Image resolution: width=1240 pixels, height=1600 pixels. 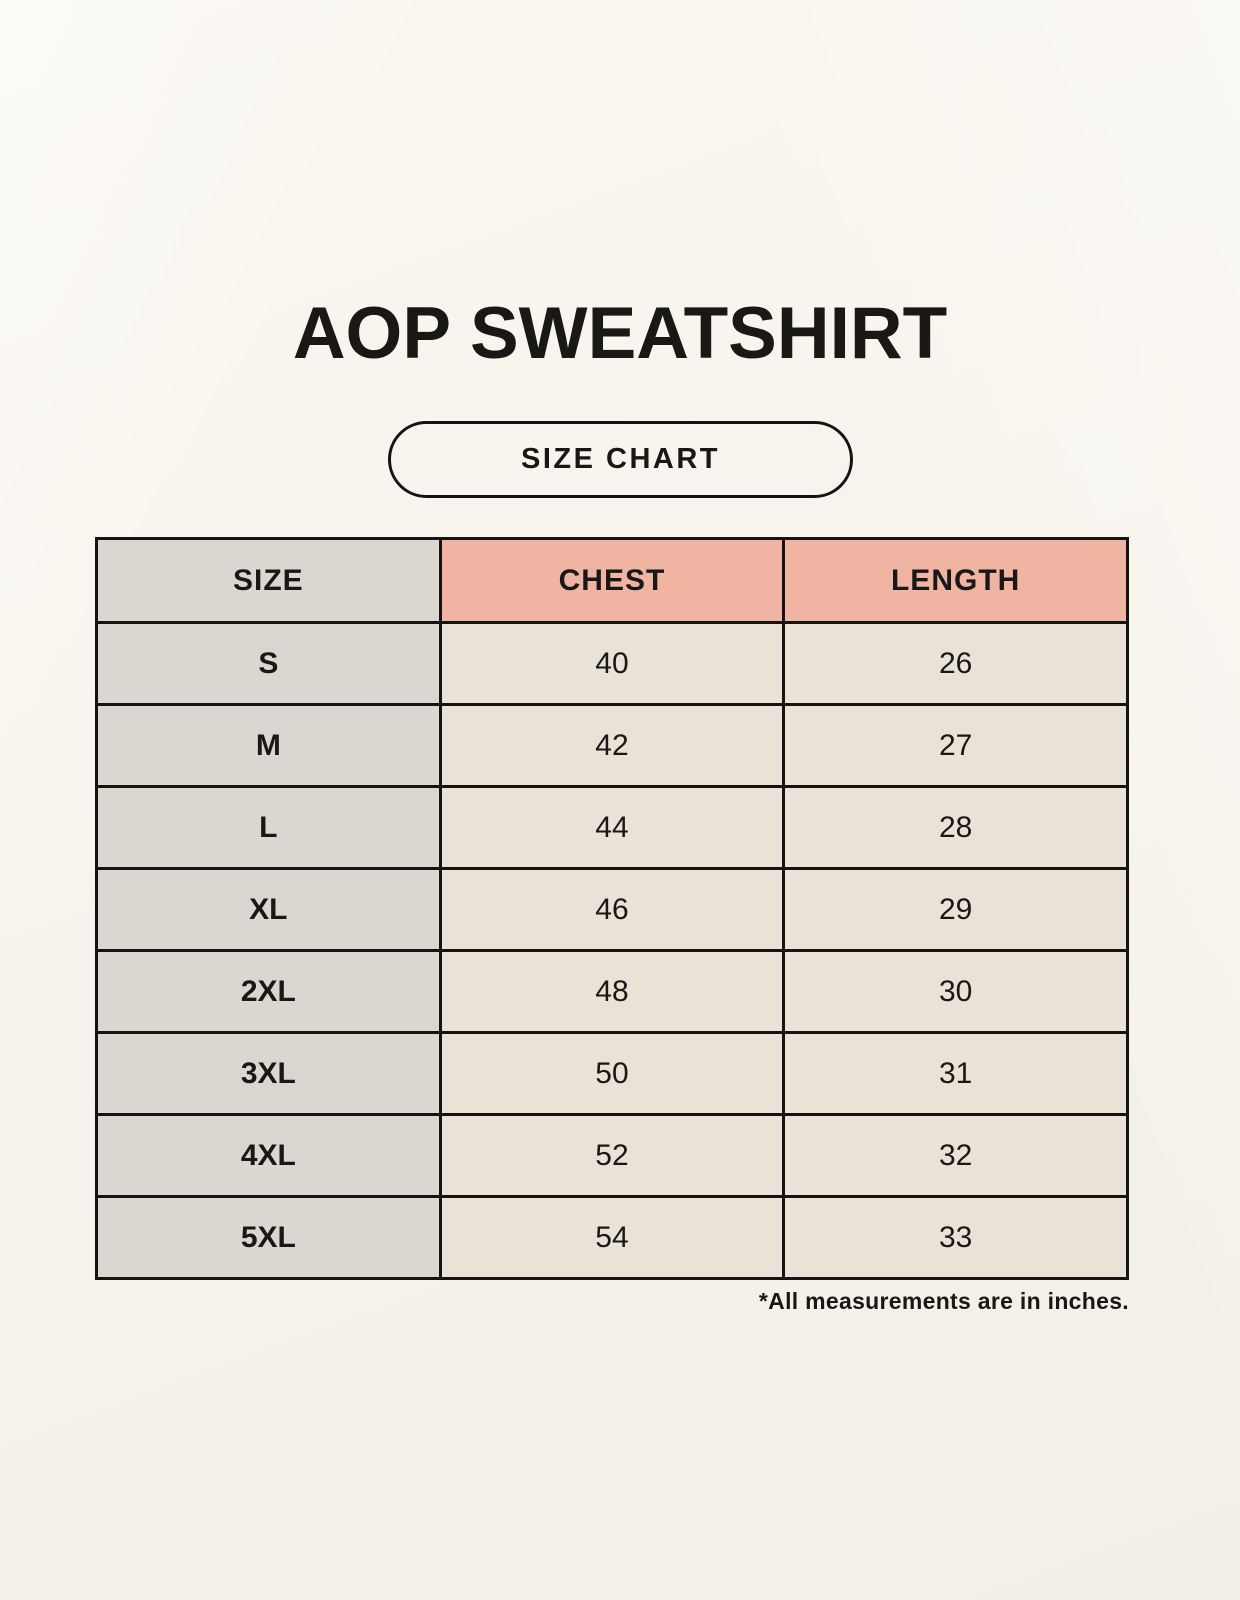 I want to click on chest-cell: 44, so click(x=612, y=827).